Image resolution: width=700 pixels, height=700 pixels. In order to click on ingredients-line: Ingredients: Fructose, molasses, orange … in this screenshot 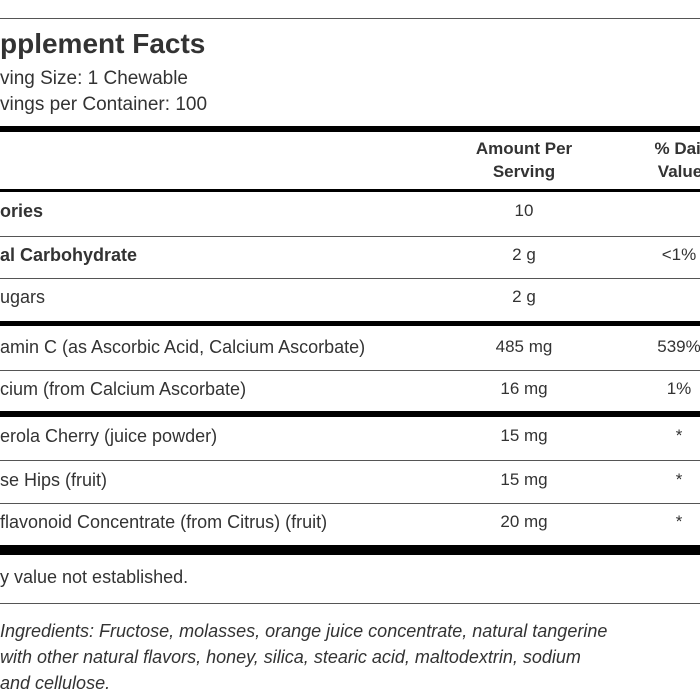, I will do `click(304, 631)`.